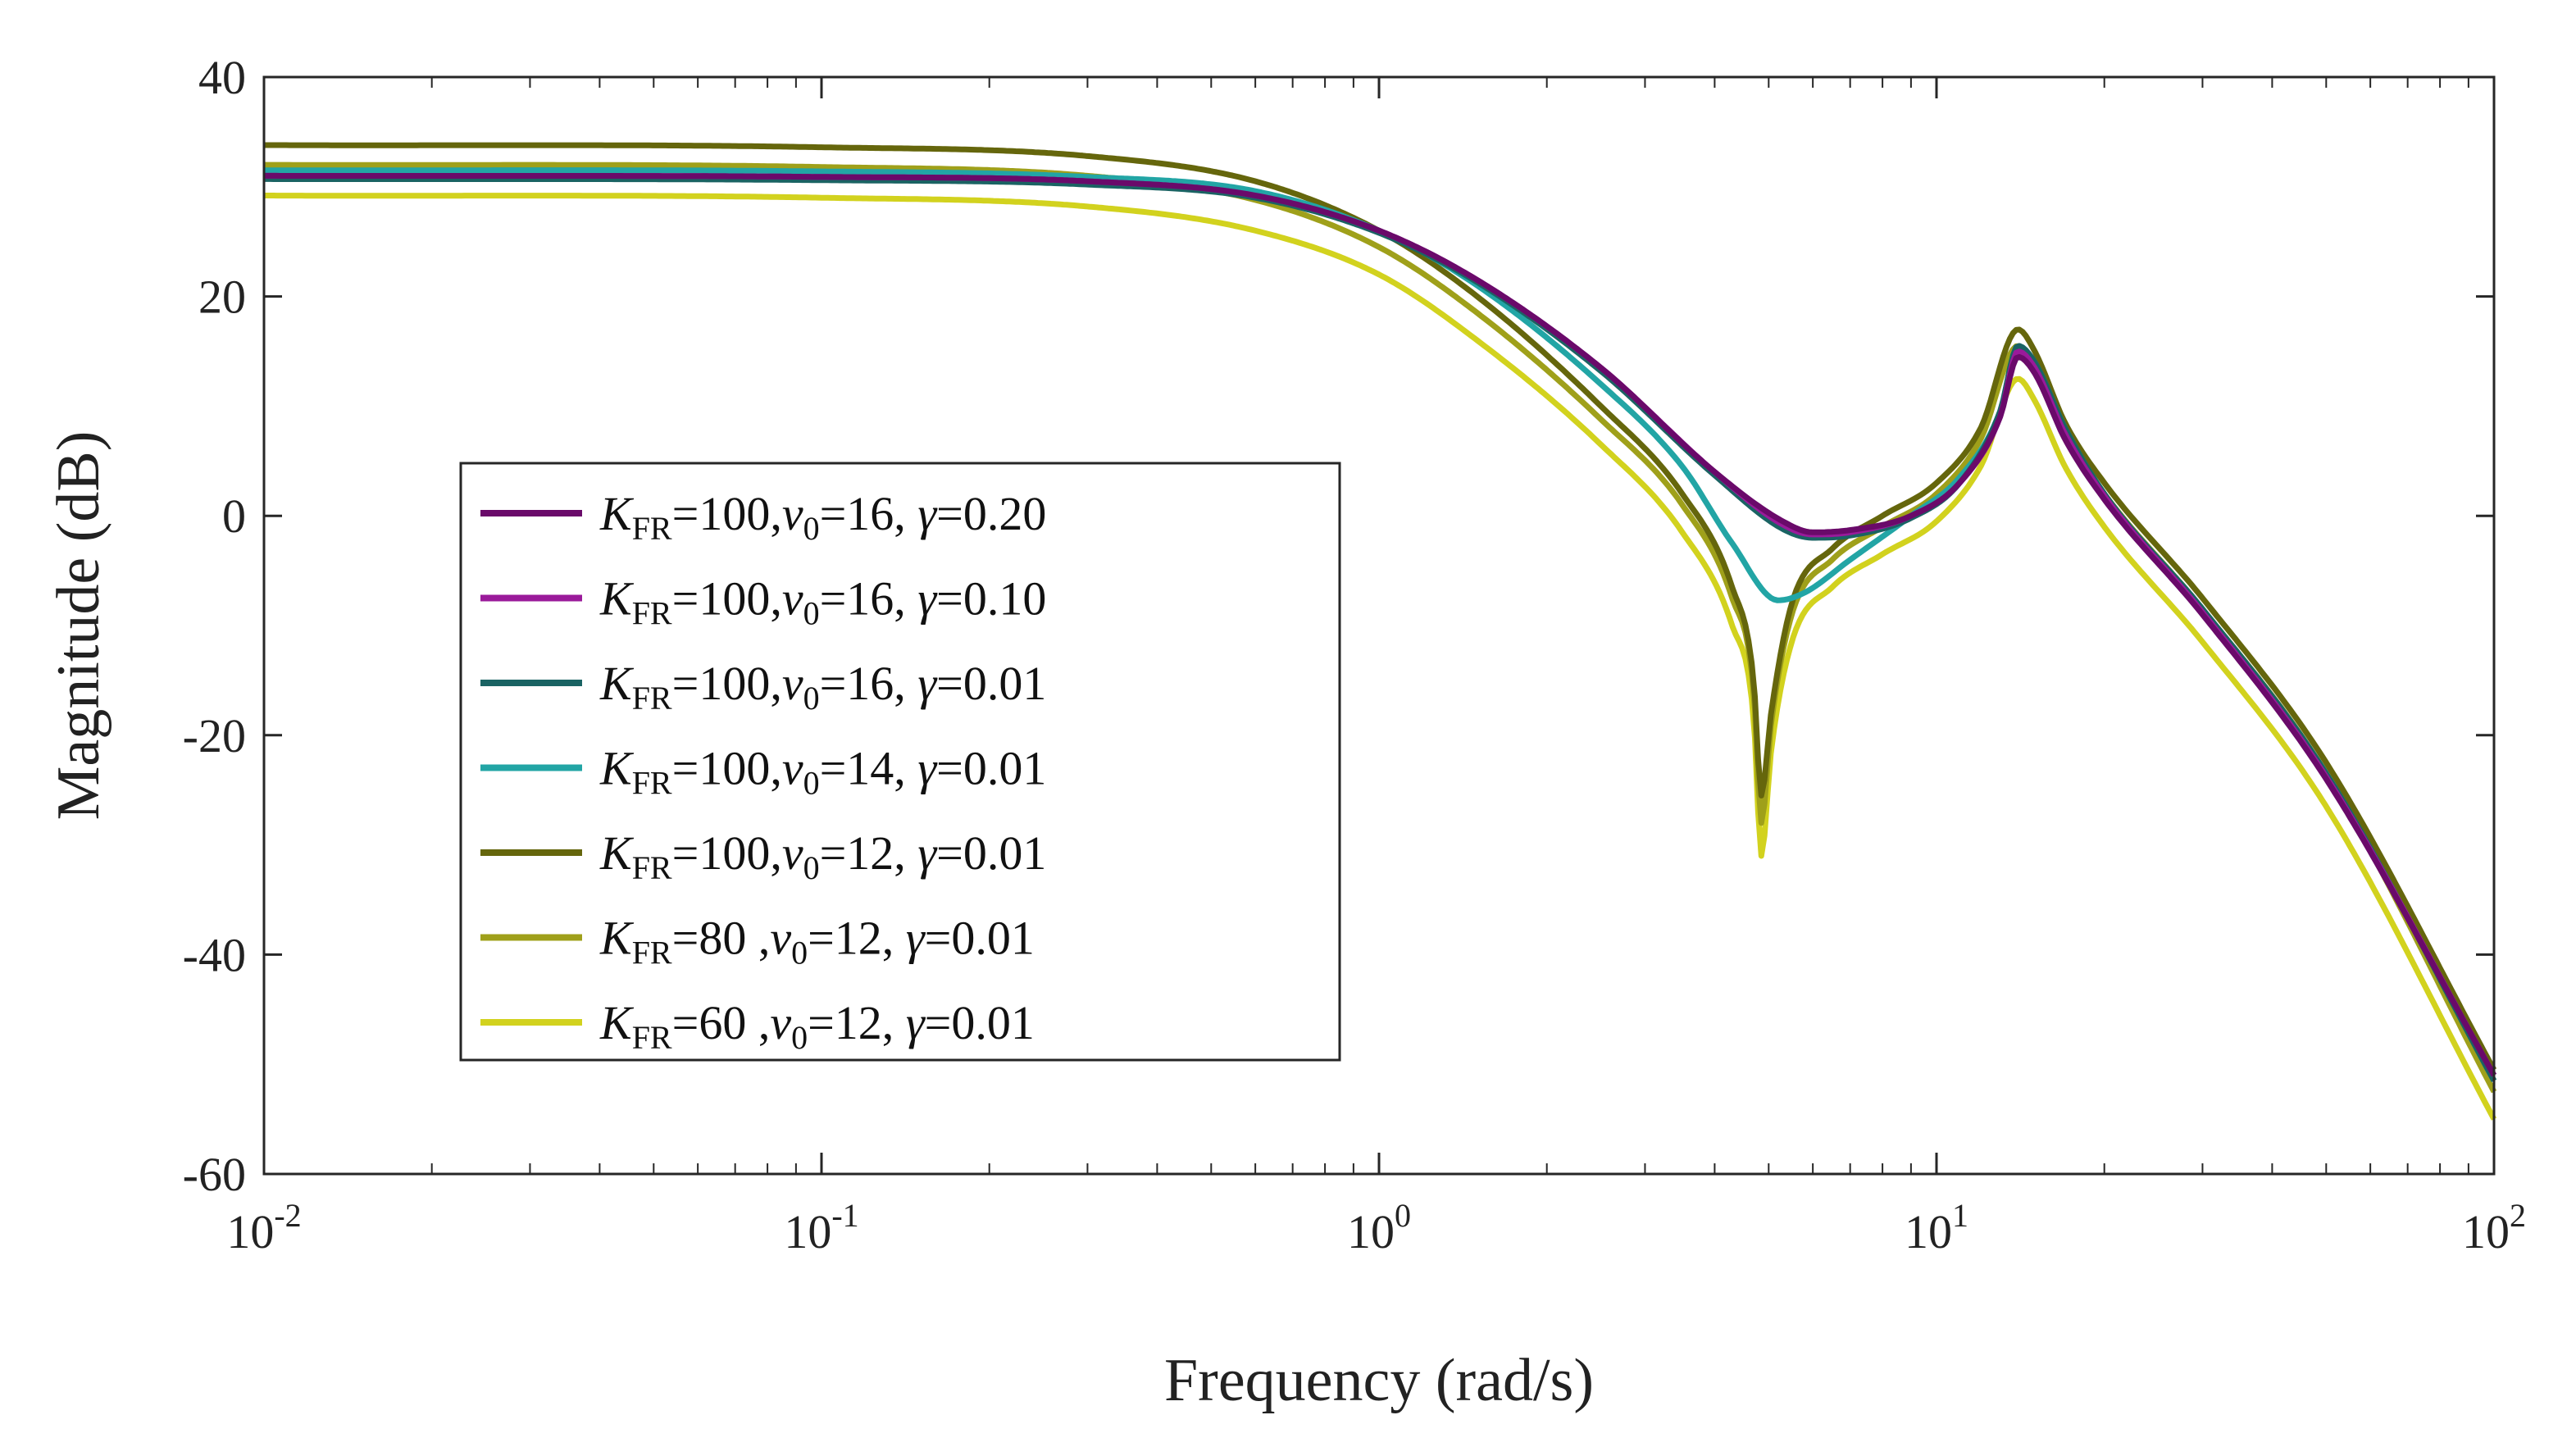  I want to click on y-tick-label: 40, so click(222, 77).